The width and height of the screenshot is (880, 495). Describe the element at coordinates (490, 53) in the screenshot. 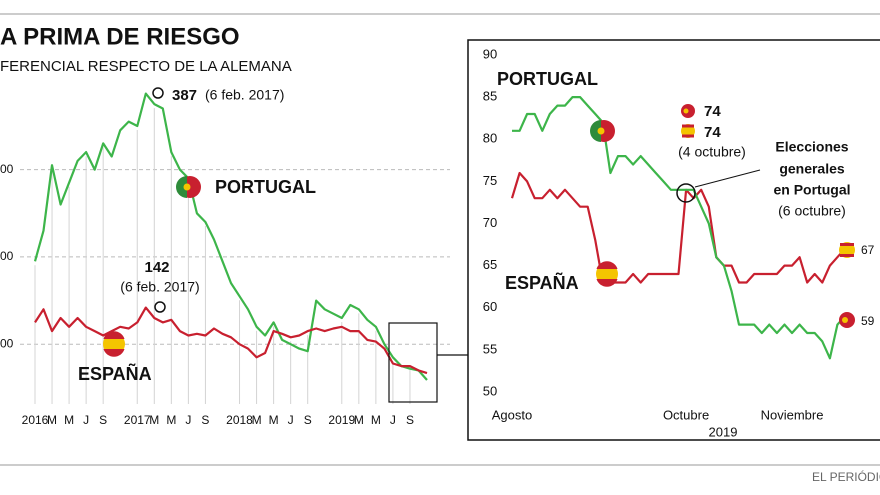

I see `y-tick-label: 90` at that location.